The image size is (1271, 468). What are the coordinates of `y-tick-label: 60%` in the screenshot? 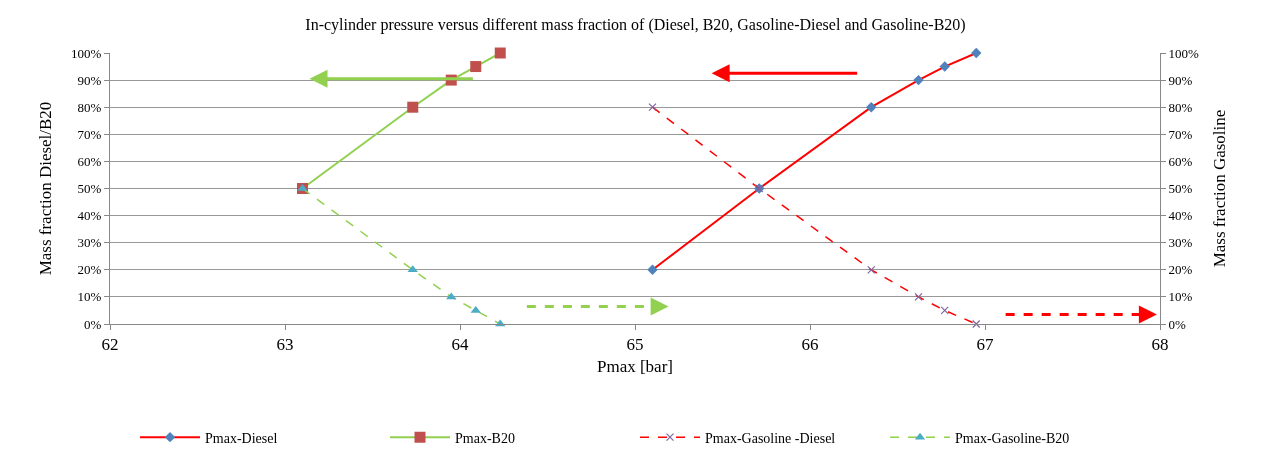 It's located at (89, 161).